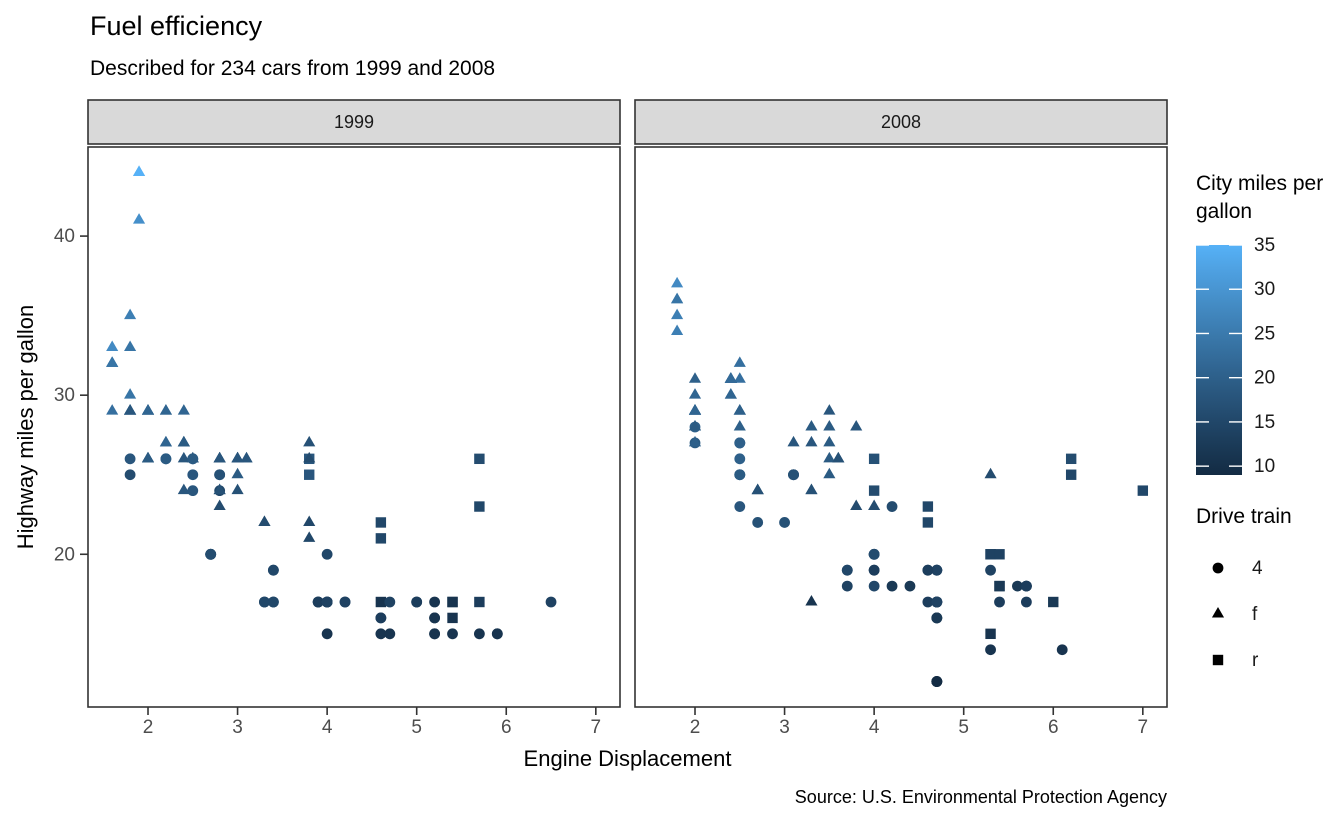  What do you see at coordinates (327, 727) in the screenshot?
I see `x-tick-label: 4` at bounding box center [327, 727].